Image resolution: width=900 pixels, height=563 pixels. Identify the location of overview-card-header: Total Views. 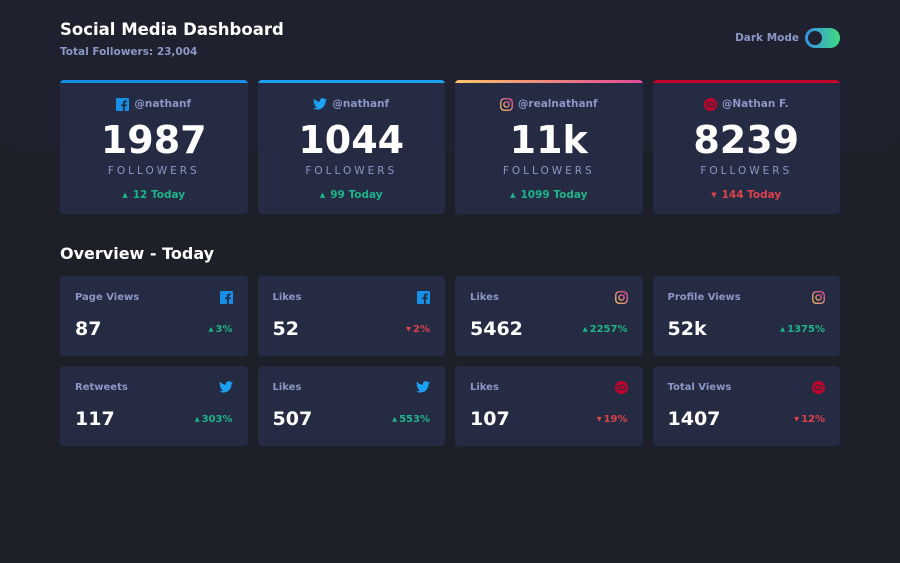
(746, 387).